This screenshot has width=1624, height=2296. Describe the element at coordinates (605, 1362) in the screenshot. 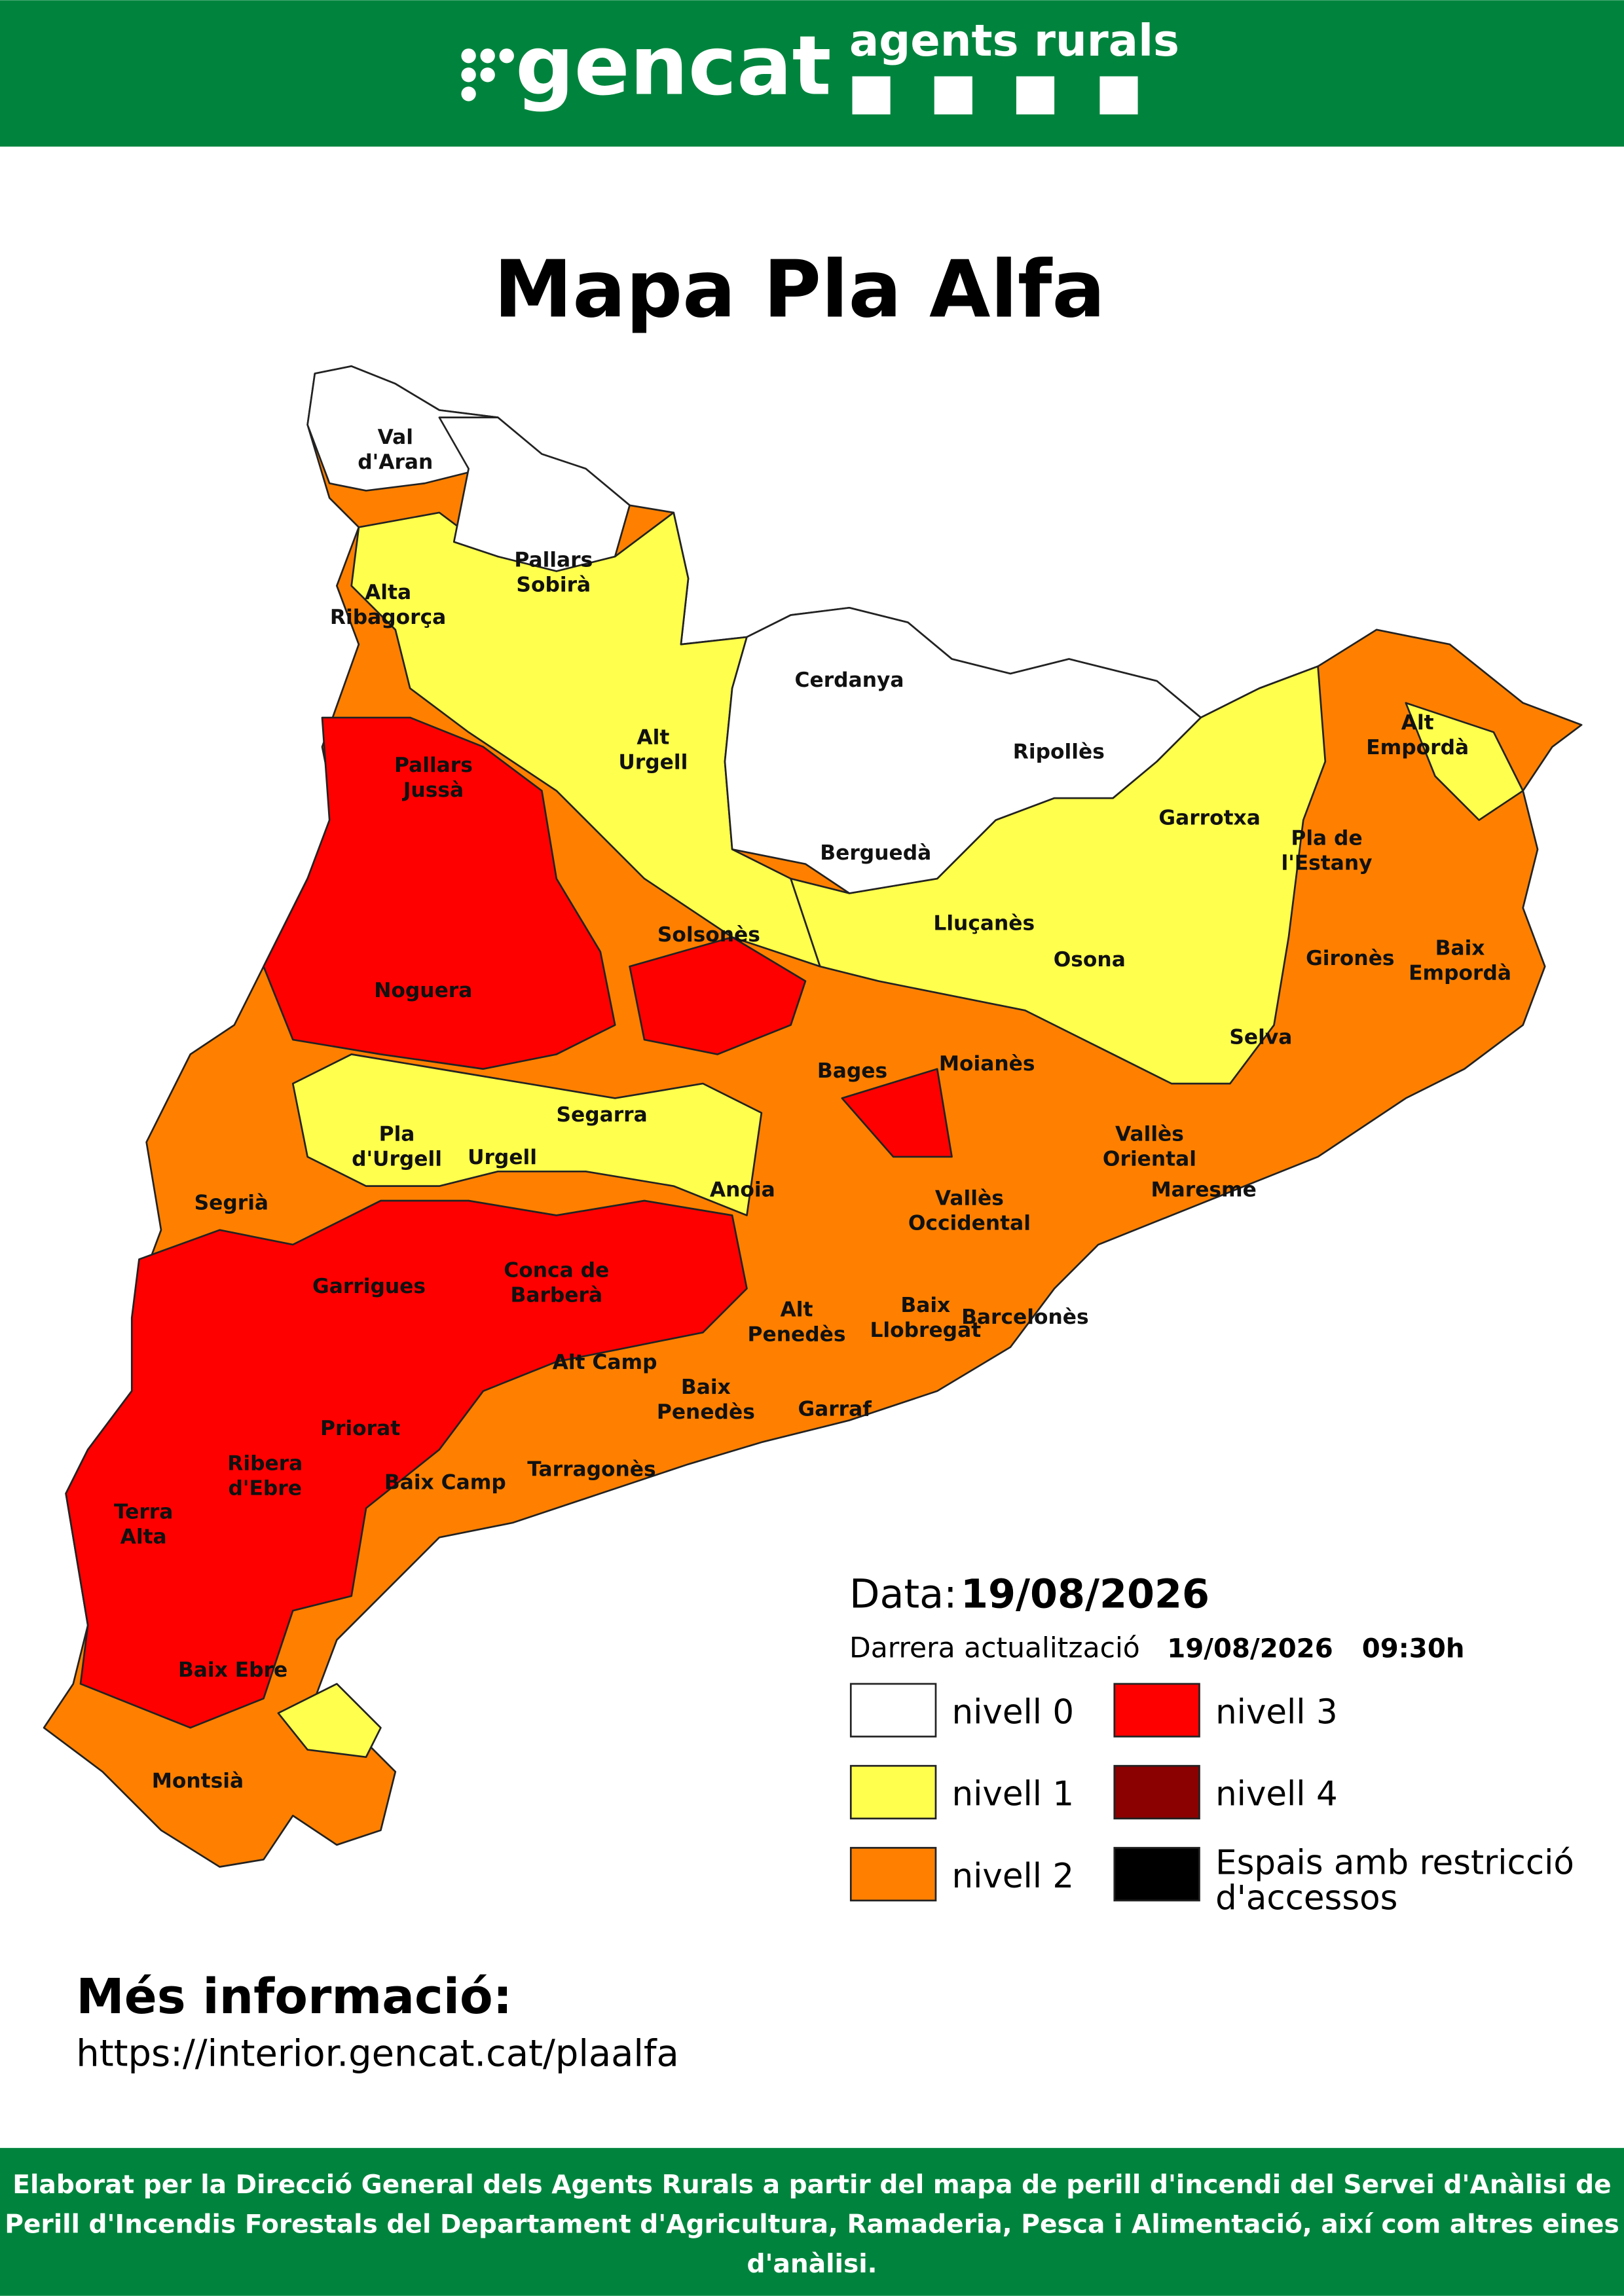

I see `comarca-label: Alt Camp` at that location.